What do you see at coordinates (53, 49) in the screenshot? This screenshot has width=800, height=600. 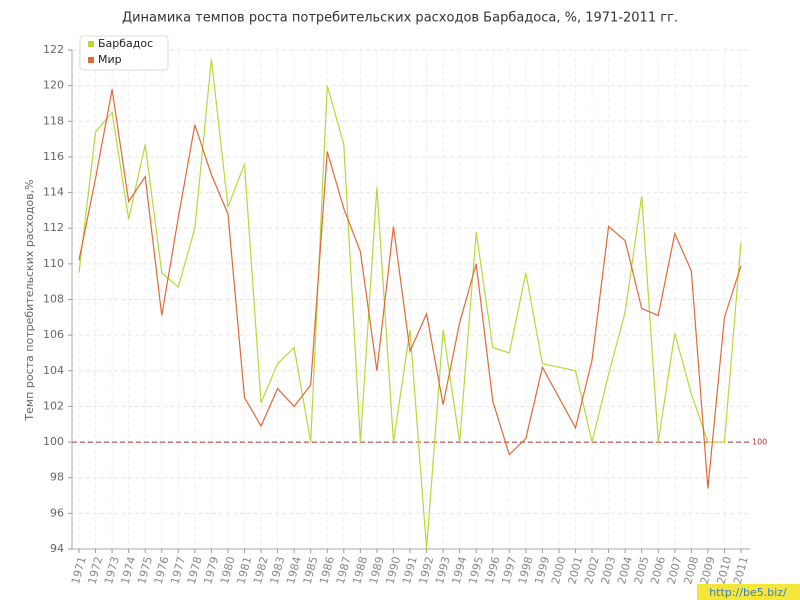 I see `y-tick-label: 122` at bounding box center [53, 49].